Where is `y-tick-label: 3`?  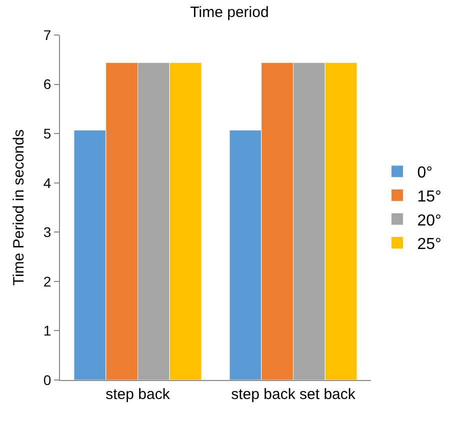 y-tick-label: 3 is located at coordinates (47, 232).